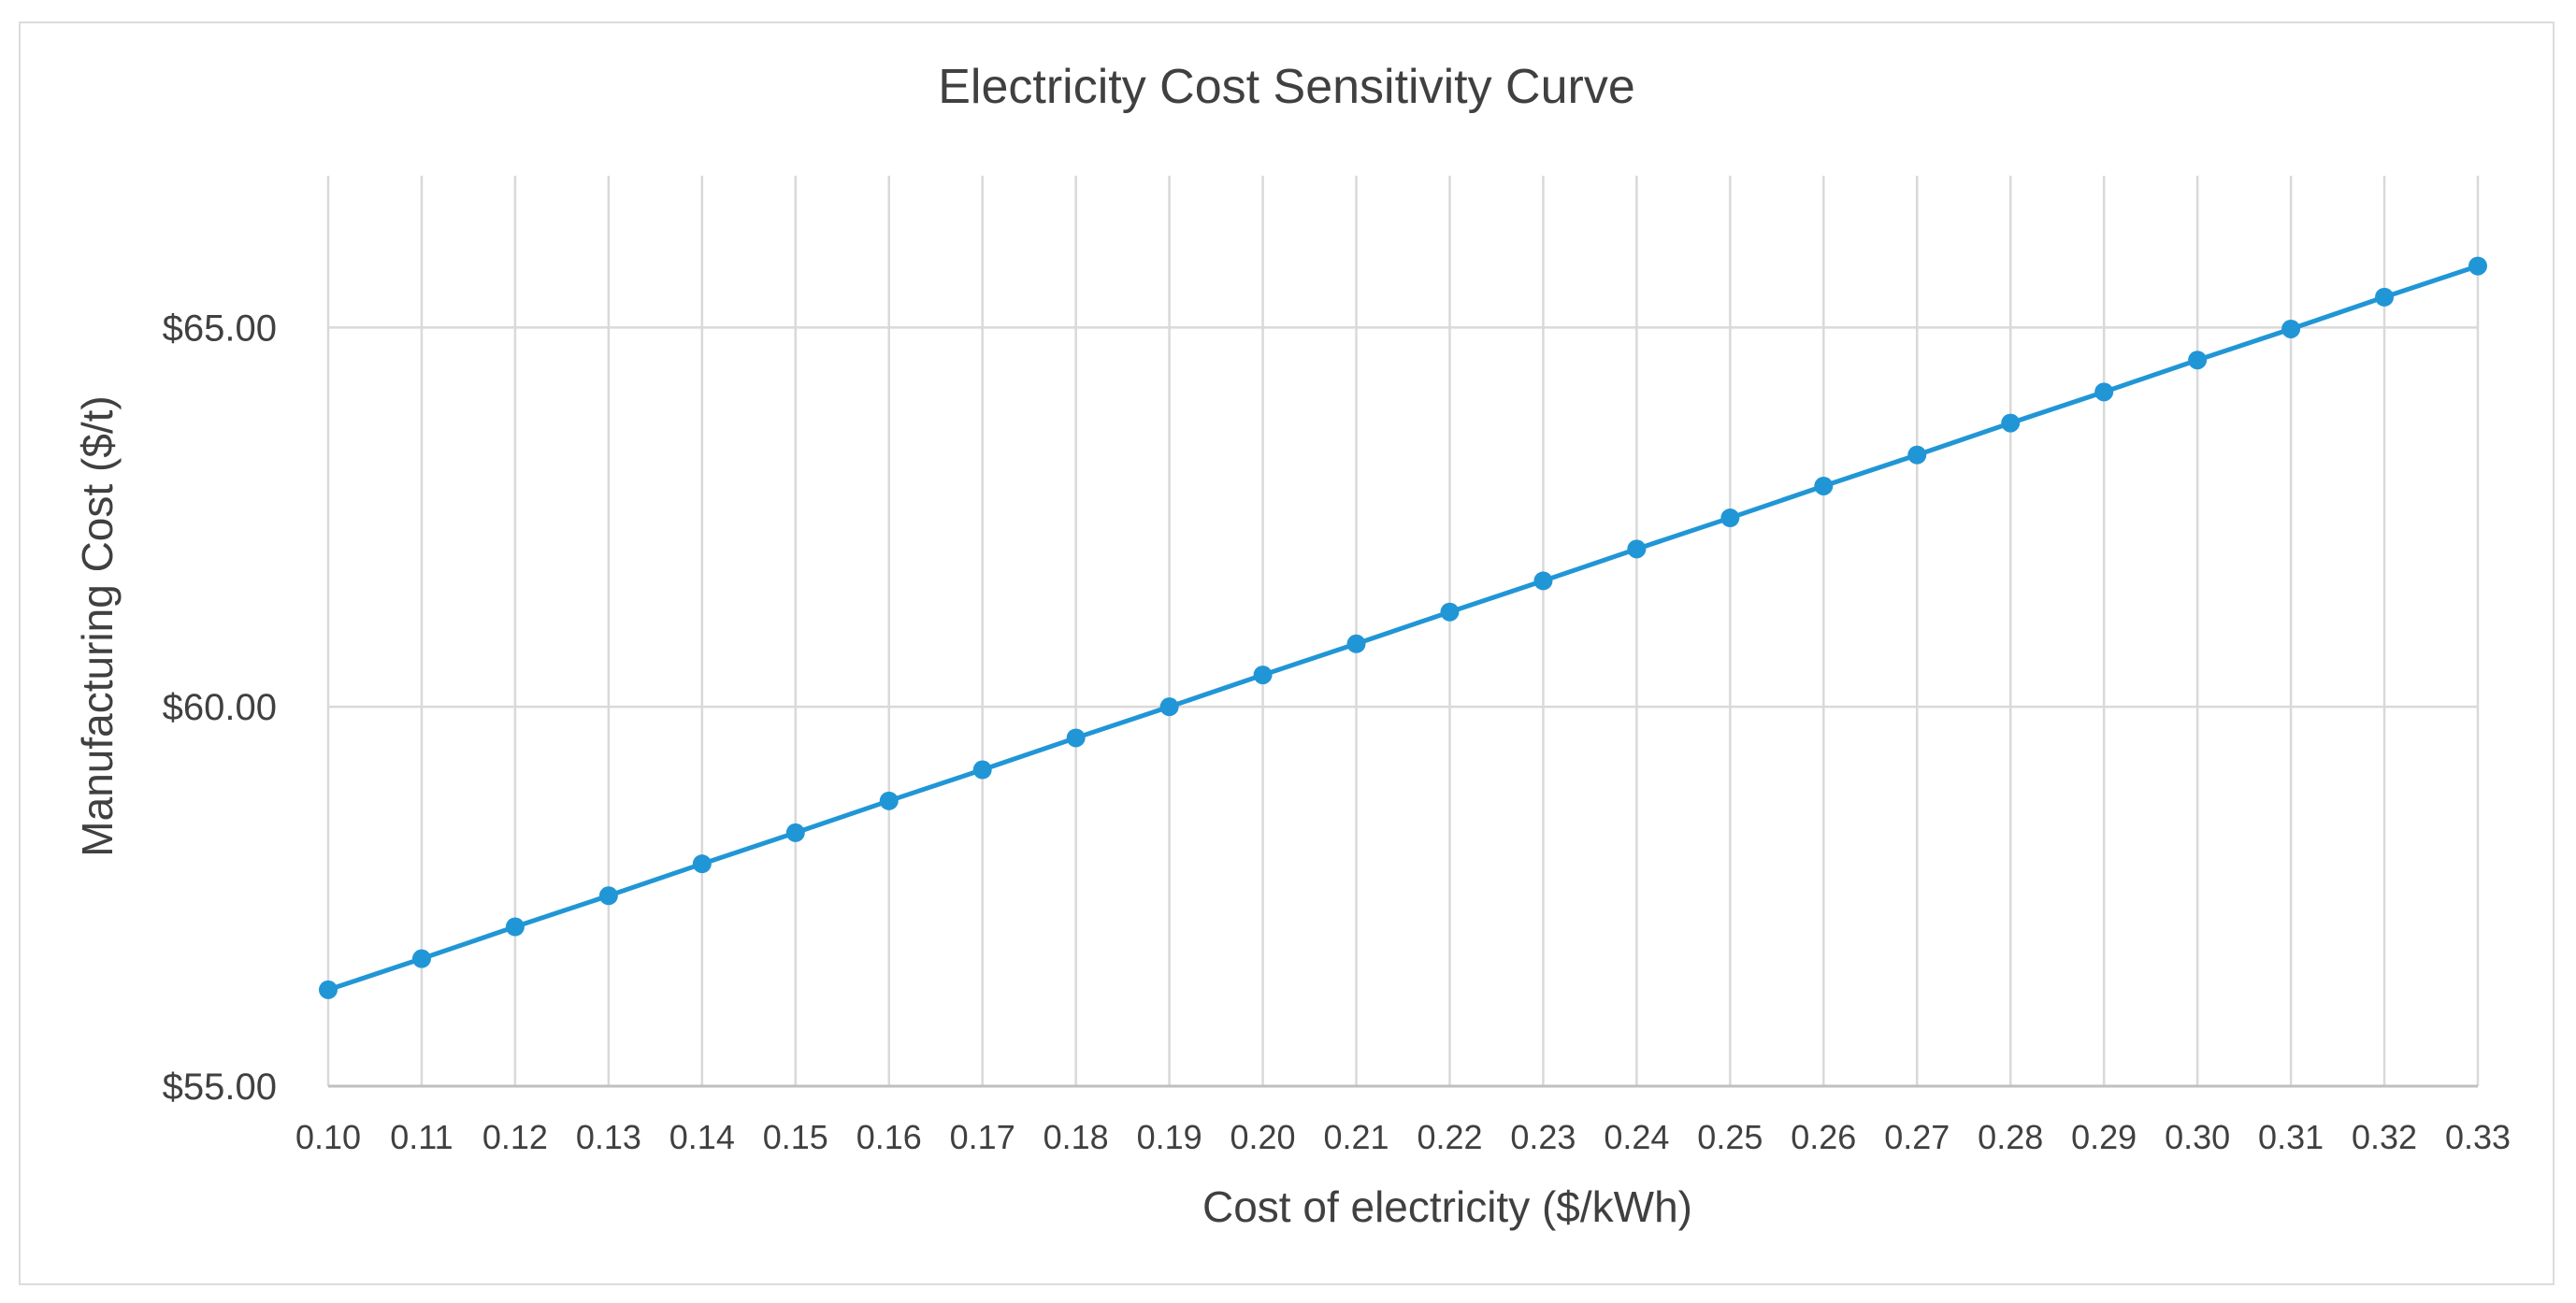 The height and width of the screenshot is (1303, 2576). What do you see at coordinates (702, 1137) in the screenshot?
I see `x-tick-label: 0.14` at bounding box center [702, 1137].